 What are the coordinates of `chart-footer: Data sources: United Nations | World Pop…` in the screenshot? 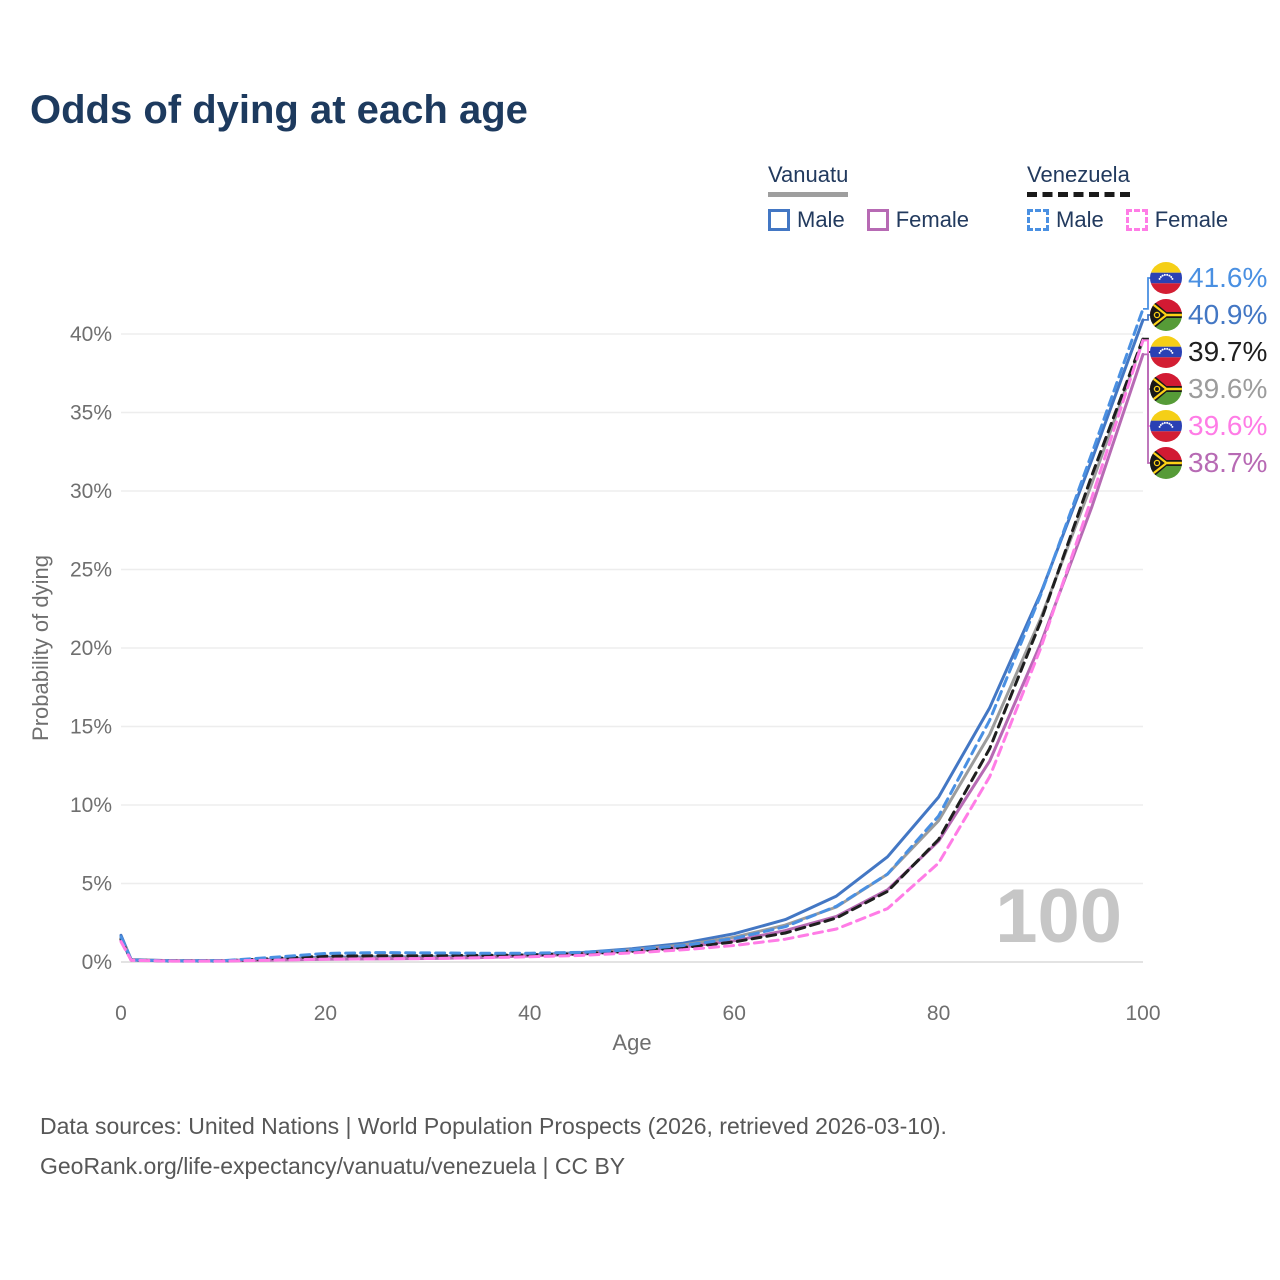 It's located at (493, 1146).